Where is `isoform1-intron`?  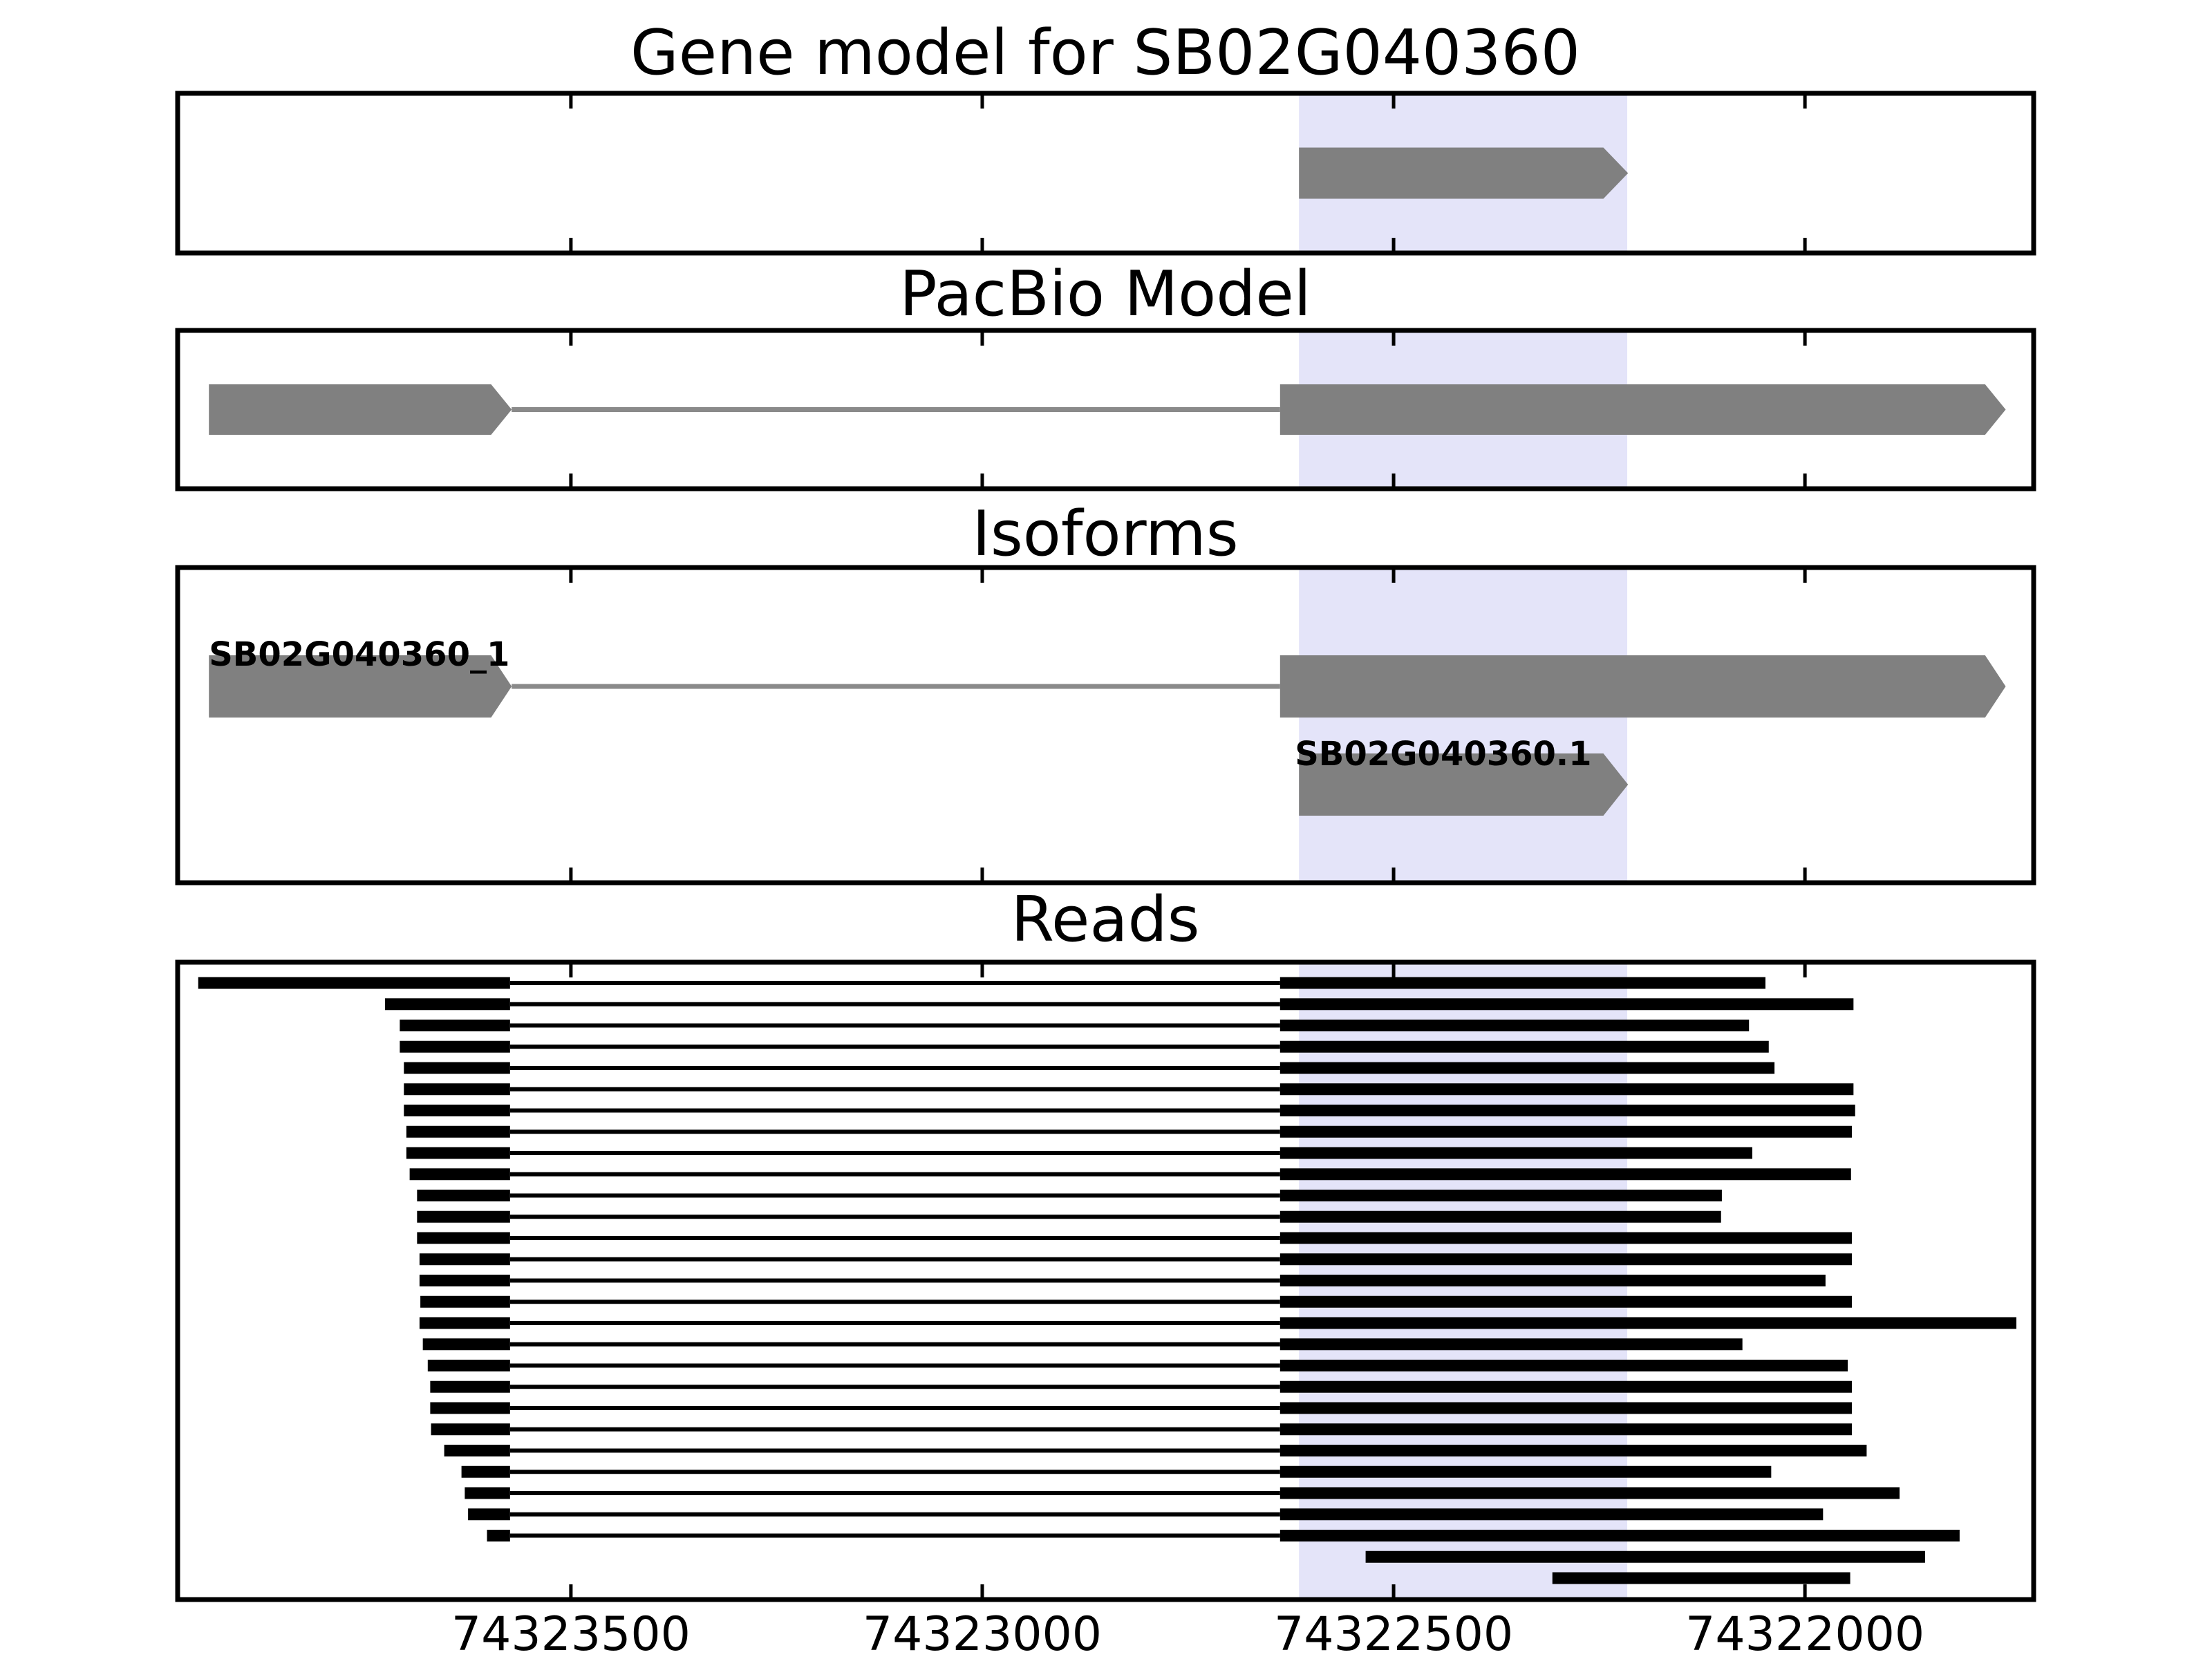
isoform1-intron is located at coordinates (896, 686).